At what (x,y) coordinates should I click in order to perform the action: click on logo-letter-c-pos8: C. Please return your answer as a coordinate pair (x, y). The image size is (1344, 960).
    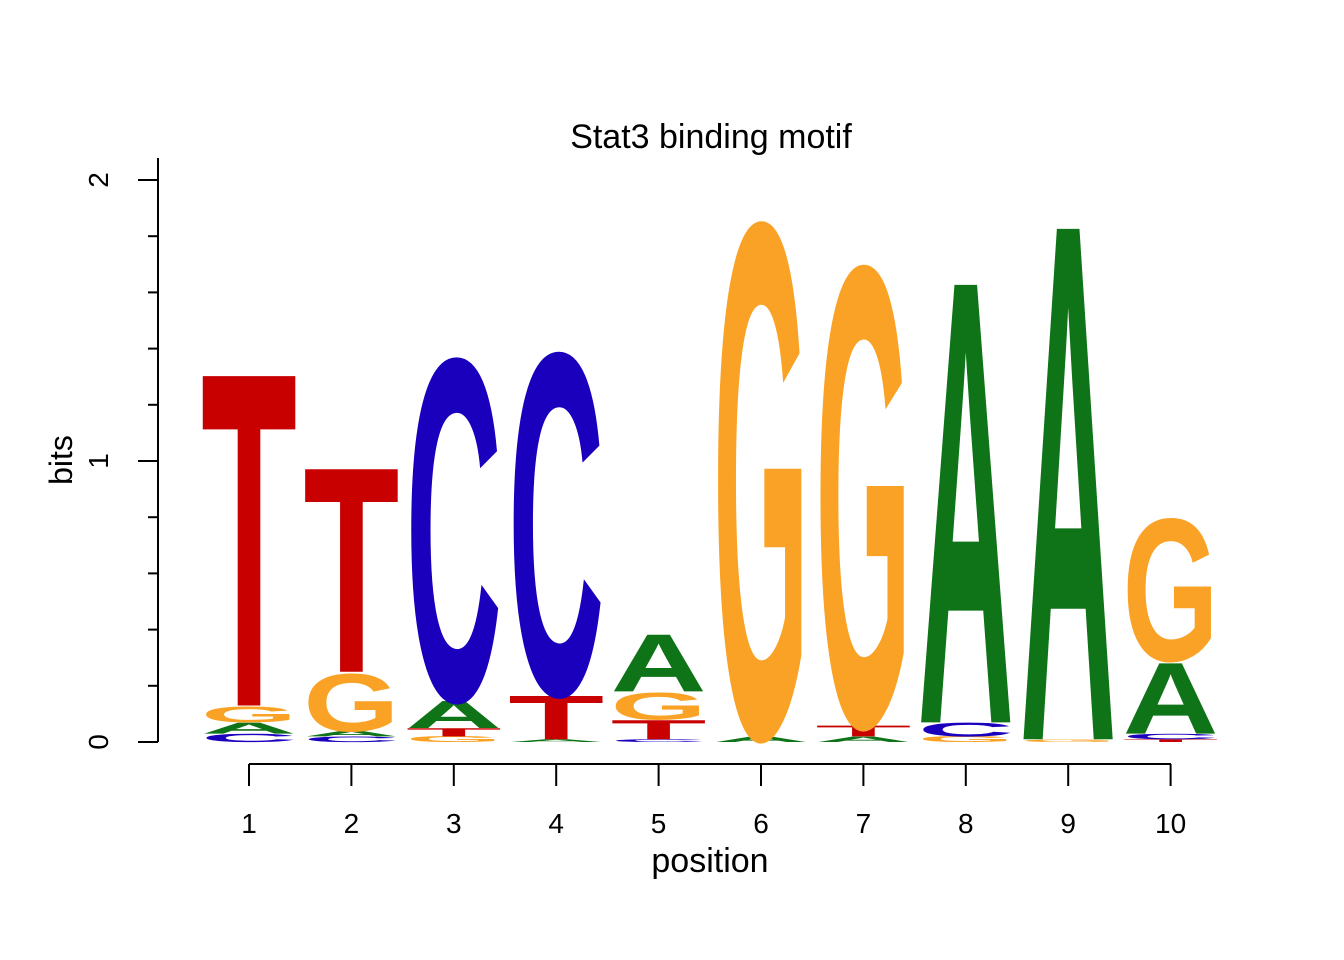
    Looking at the image, I should click on (966, 730).